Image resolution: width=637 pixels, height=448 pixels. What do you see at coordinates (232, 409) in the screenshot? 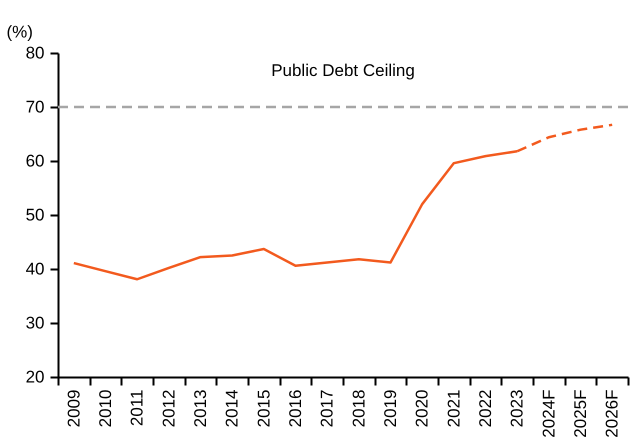
I see `x-tick-label: 2014` at bounding box center [232, 409].